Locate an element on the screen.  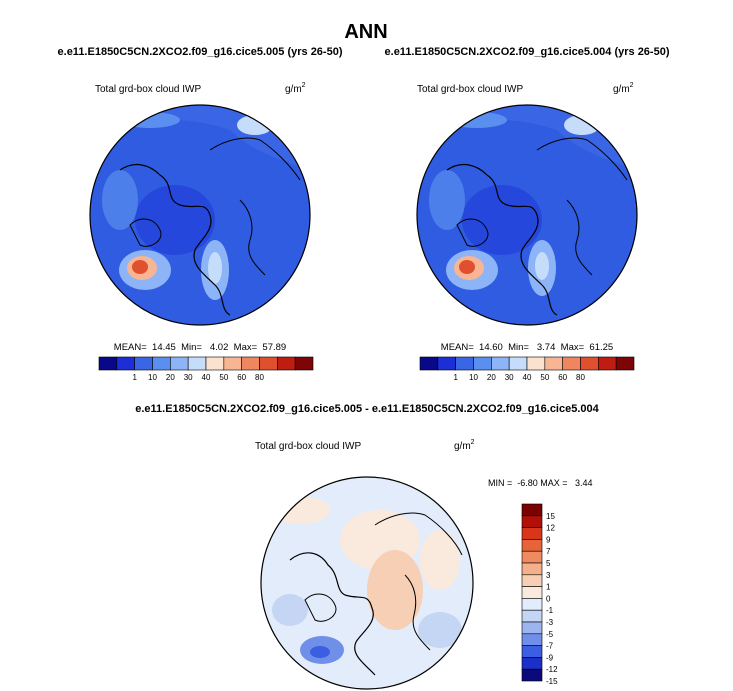
panel-c-map is located at coordinates (367, 583).